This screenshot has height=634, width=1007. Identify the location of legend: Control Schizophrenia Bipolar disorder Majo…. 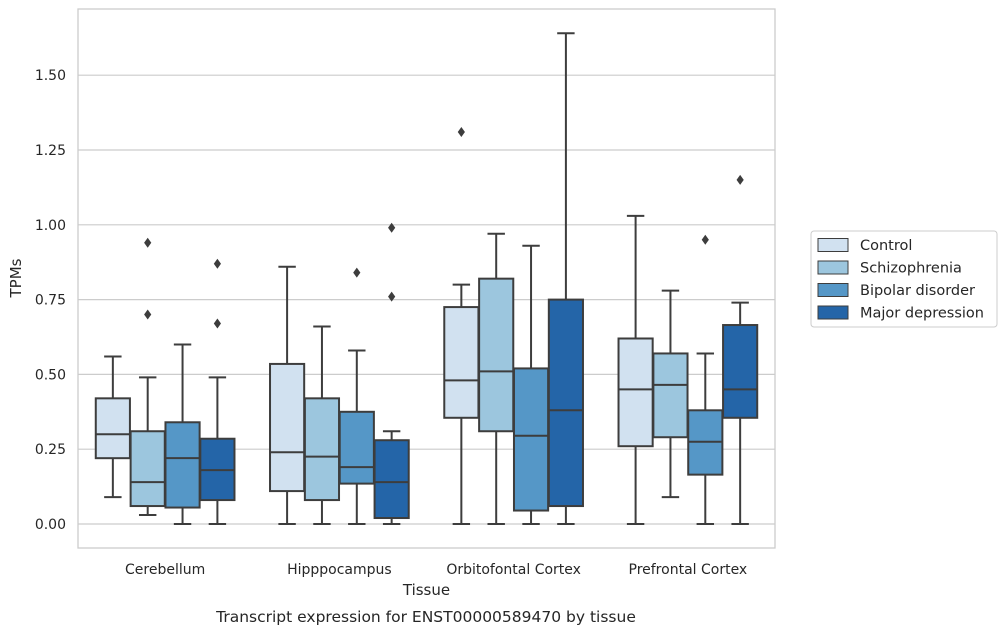
(904, 279).